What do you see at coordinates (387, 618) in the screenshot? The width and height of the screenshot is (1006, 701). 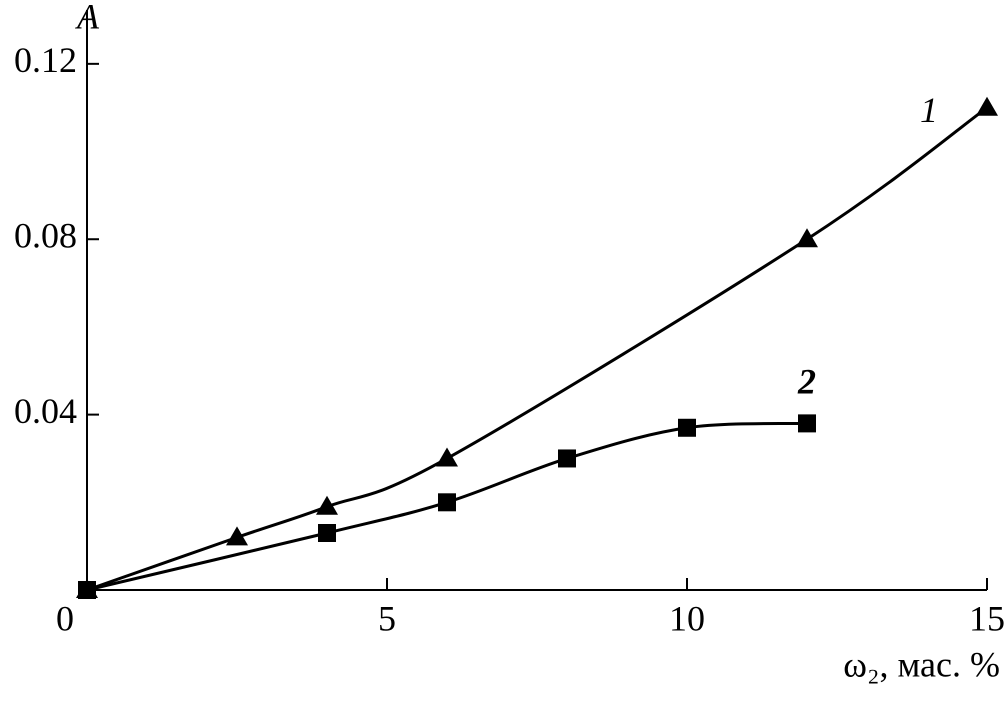 I see `x-tick-label: 5` at bounding box center [387, 618].